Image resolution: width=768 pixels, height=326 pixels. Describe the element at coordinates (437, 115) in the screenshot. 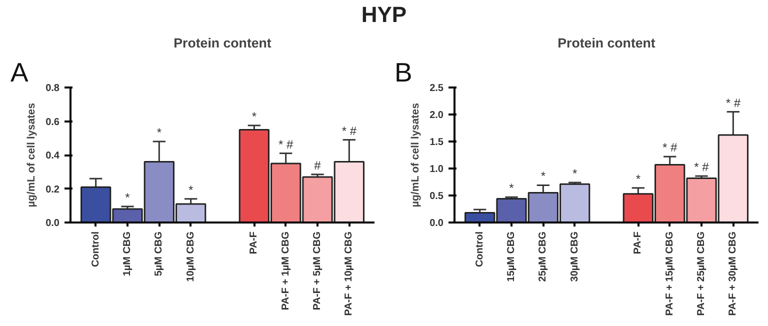

I see `y-tick-label: 2.0` at that location.